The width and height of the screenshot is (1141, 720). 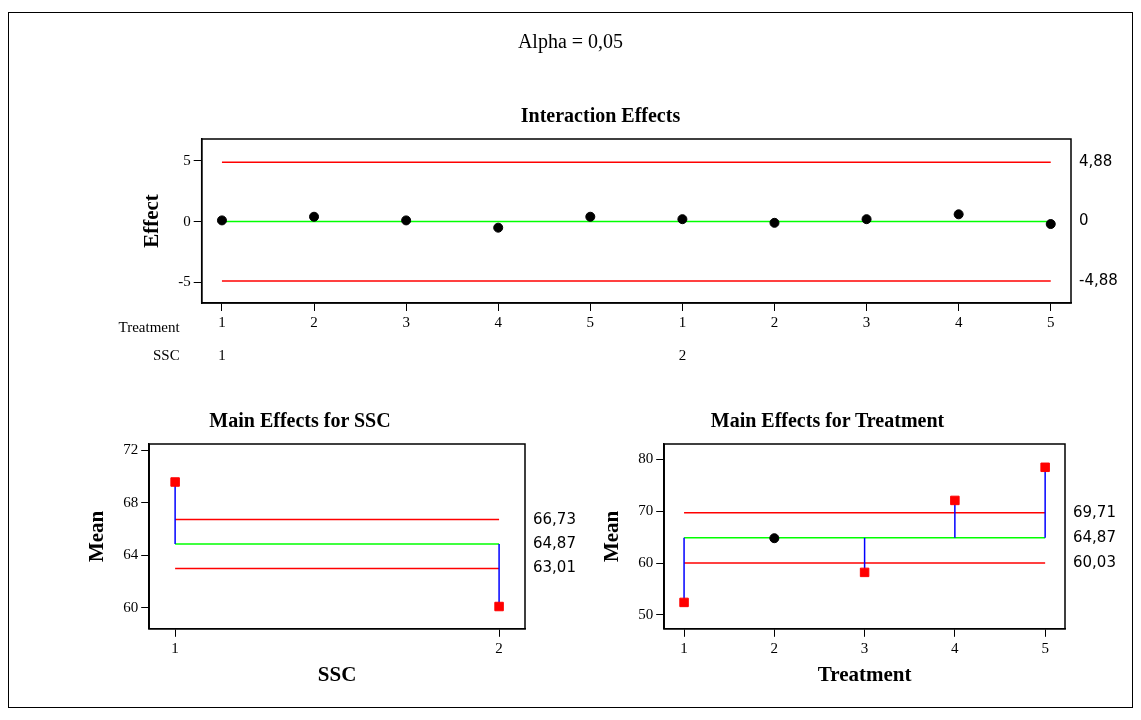 I want to click on chart-title: Main Effects for SSC, so click(x=300, y=420).